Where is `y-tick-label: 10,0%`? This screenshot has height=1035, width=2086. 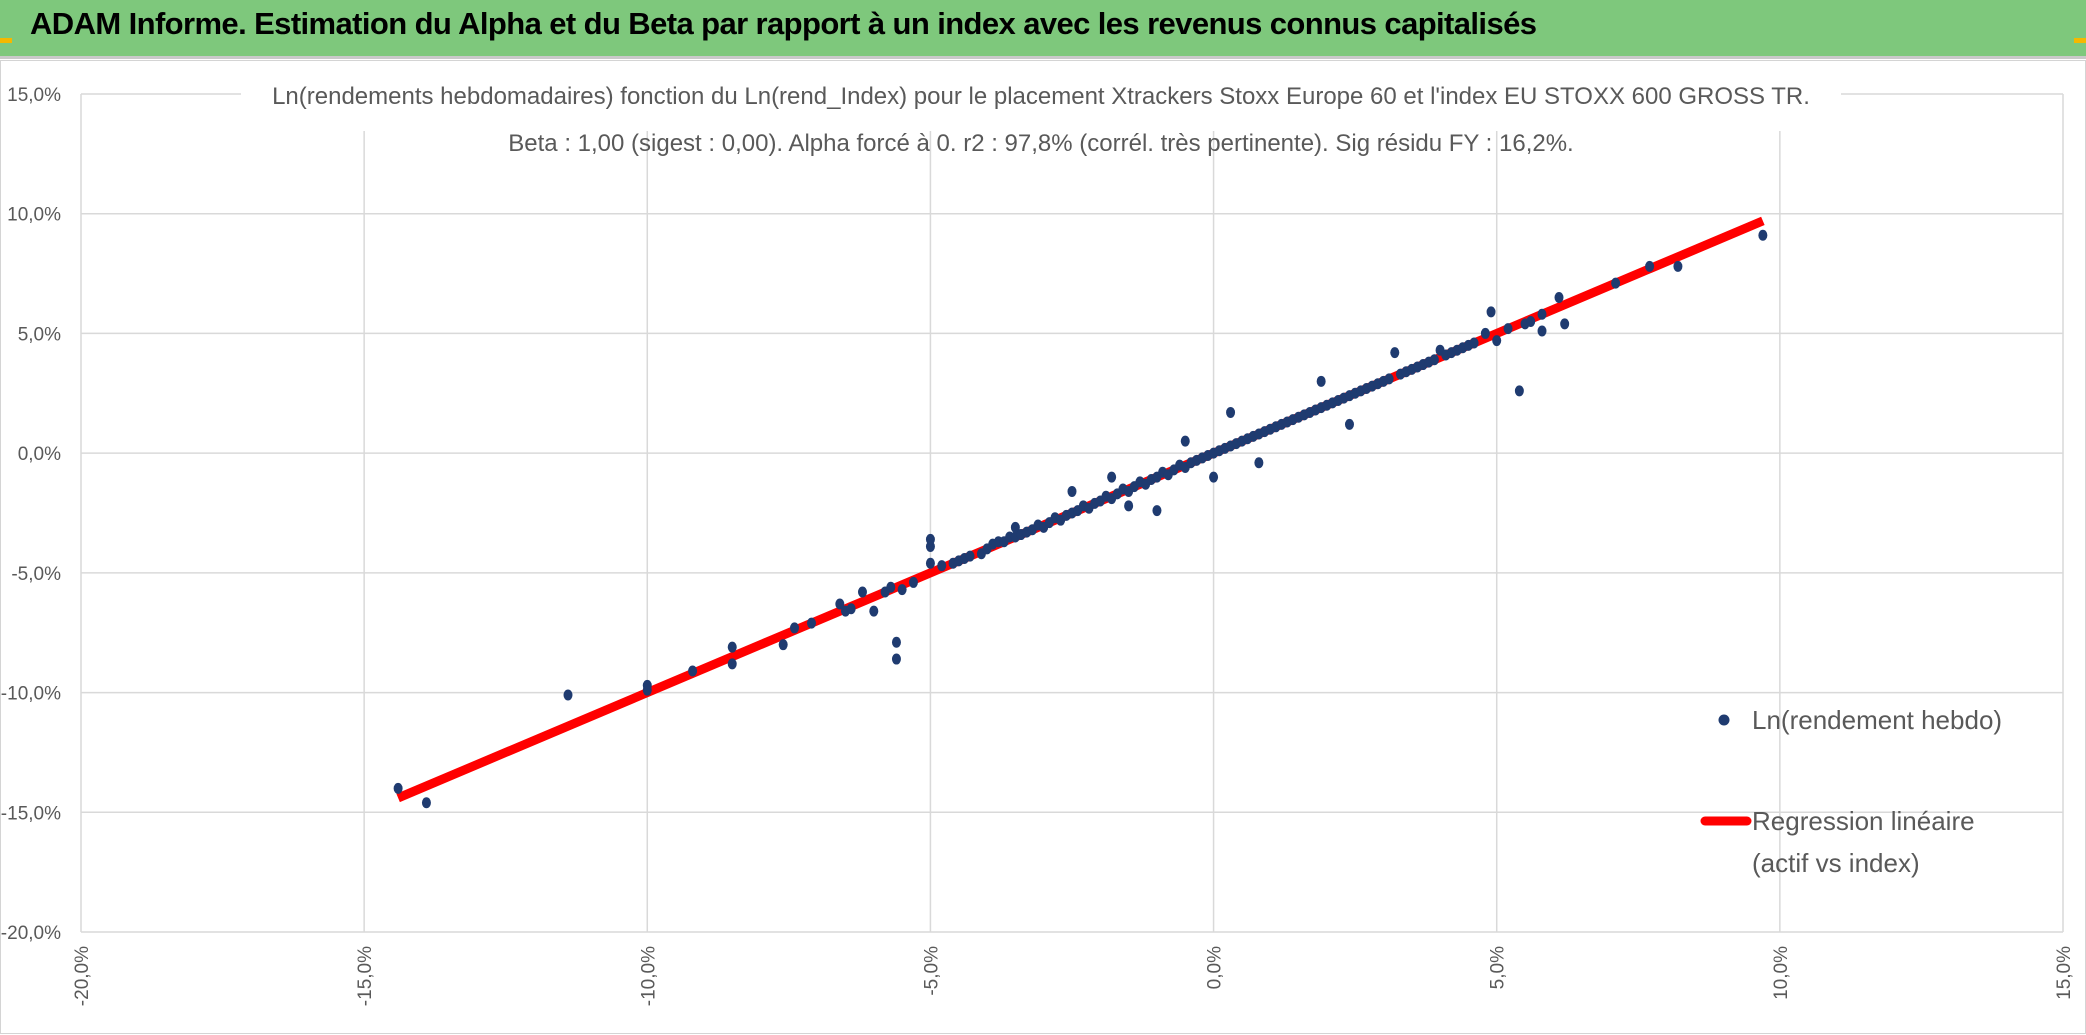 y-tick-label: 10,0% is located at coordinates (34, 215).